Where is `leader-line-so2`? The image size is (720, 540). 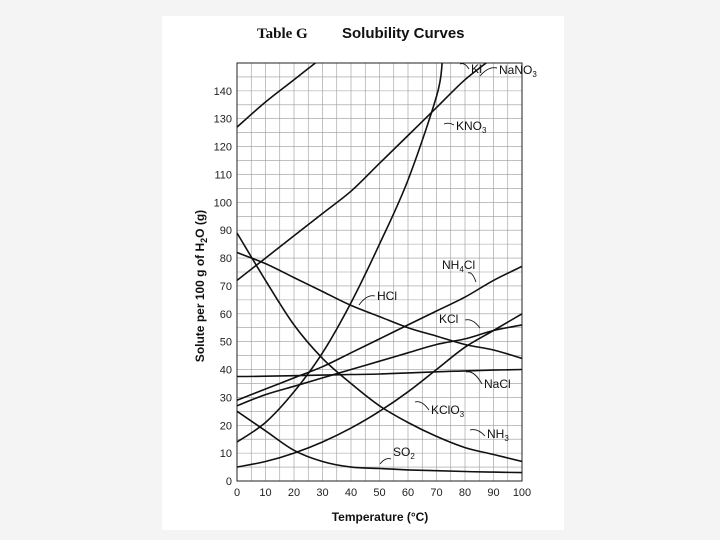 leader-line-so2 is located at coordinates (385, 461).